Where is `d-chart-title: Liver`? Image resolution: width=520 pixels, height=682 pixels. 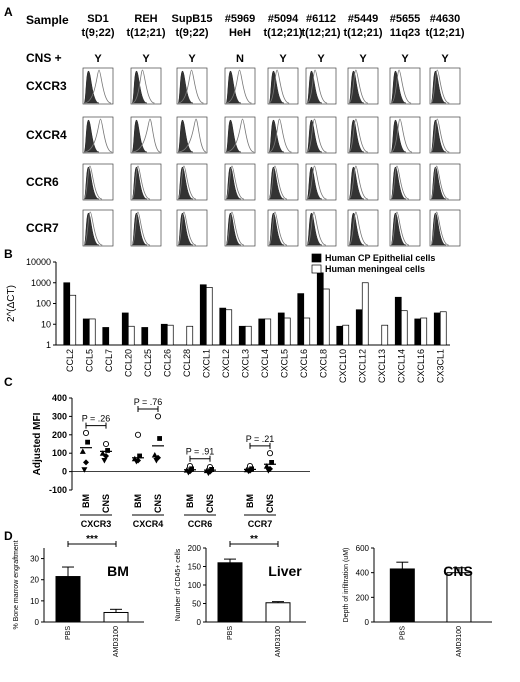 d-chart-title: Liver is located at coordinates (285, 571).